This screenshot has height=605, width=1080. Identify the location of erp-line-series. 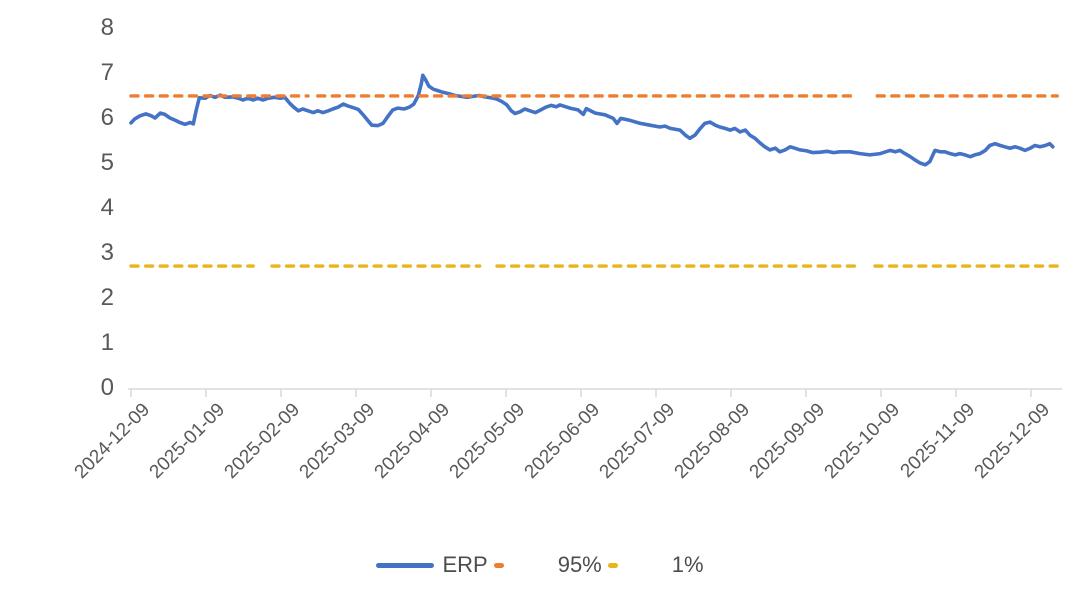
(592, 120).